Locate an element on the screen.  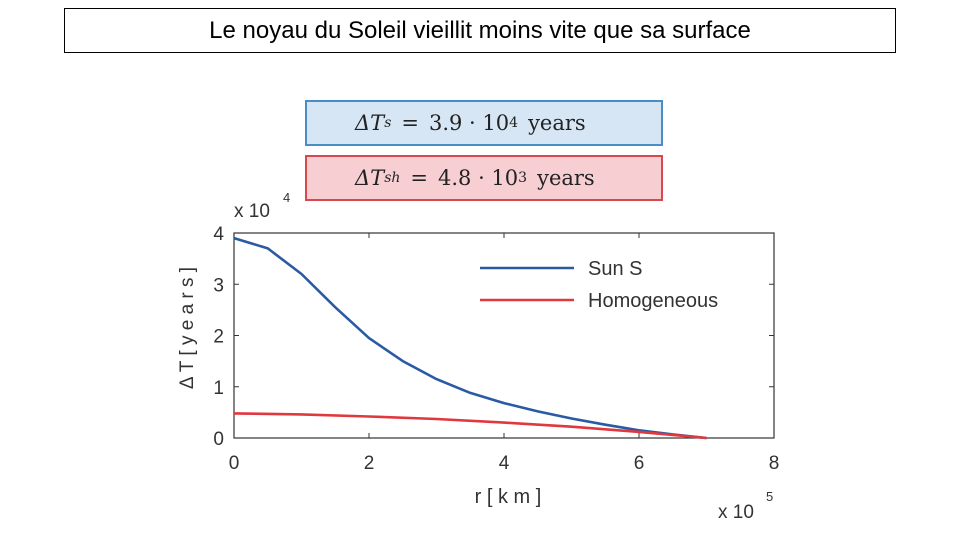
eq-sun-exponent: 4 is located at coordinates (514, 123).